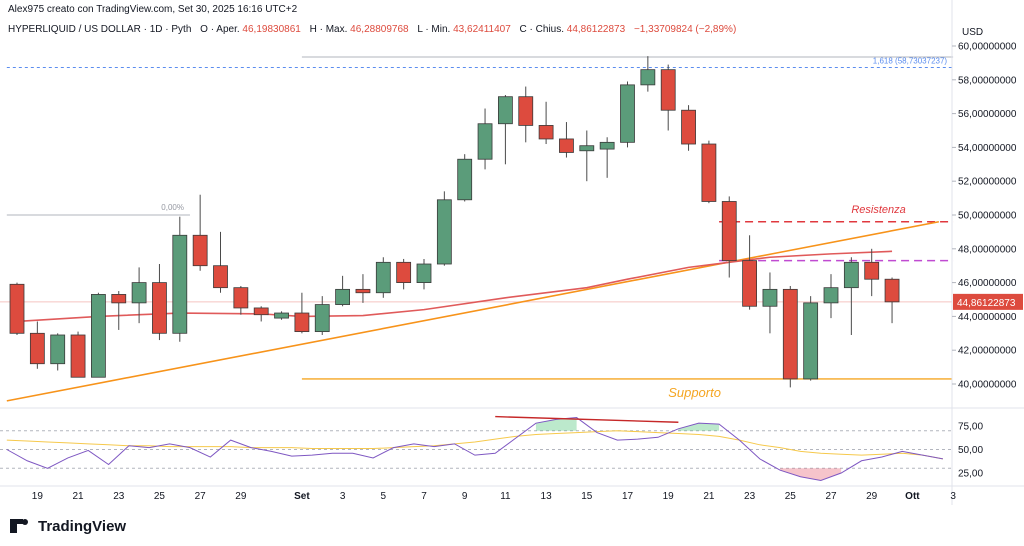  I want to click on tradingview-logo: TradingView, so click(68, 526).